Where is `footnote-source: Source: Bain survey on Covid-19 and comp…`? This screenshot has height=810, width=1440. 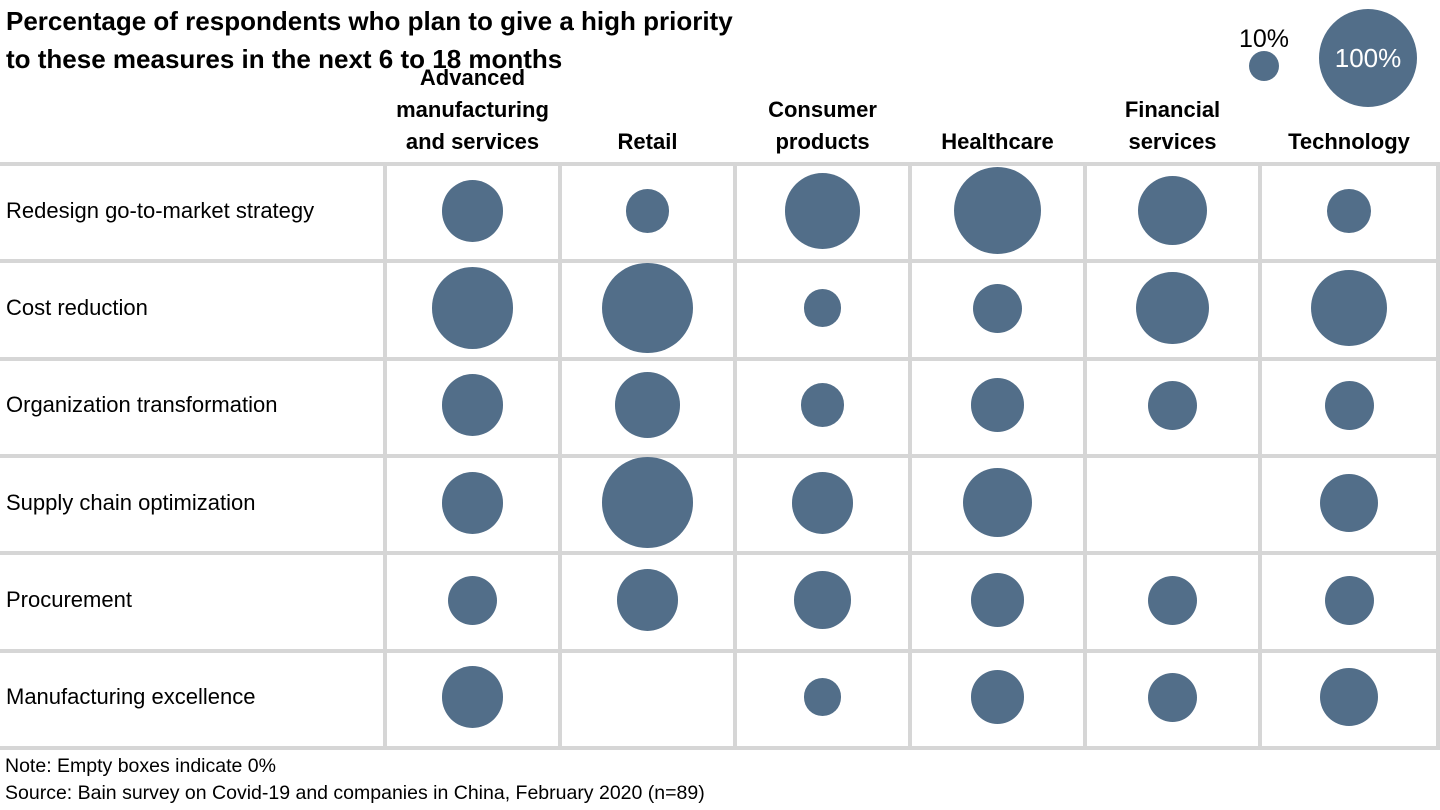 footnote-source: Source: Bain survey on Covid-19 and comp… is located at coordinates (355, 792).